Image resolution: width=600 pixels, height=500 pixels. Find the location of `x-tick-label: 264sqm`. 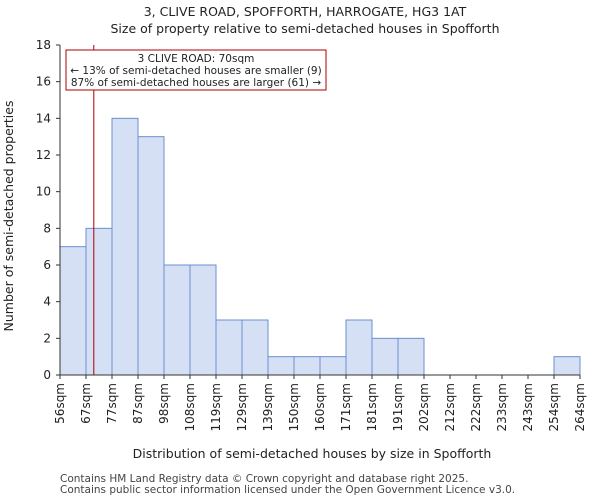

x-tick-label: 264sqm is located at coordinates (580, 407).